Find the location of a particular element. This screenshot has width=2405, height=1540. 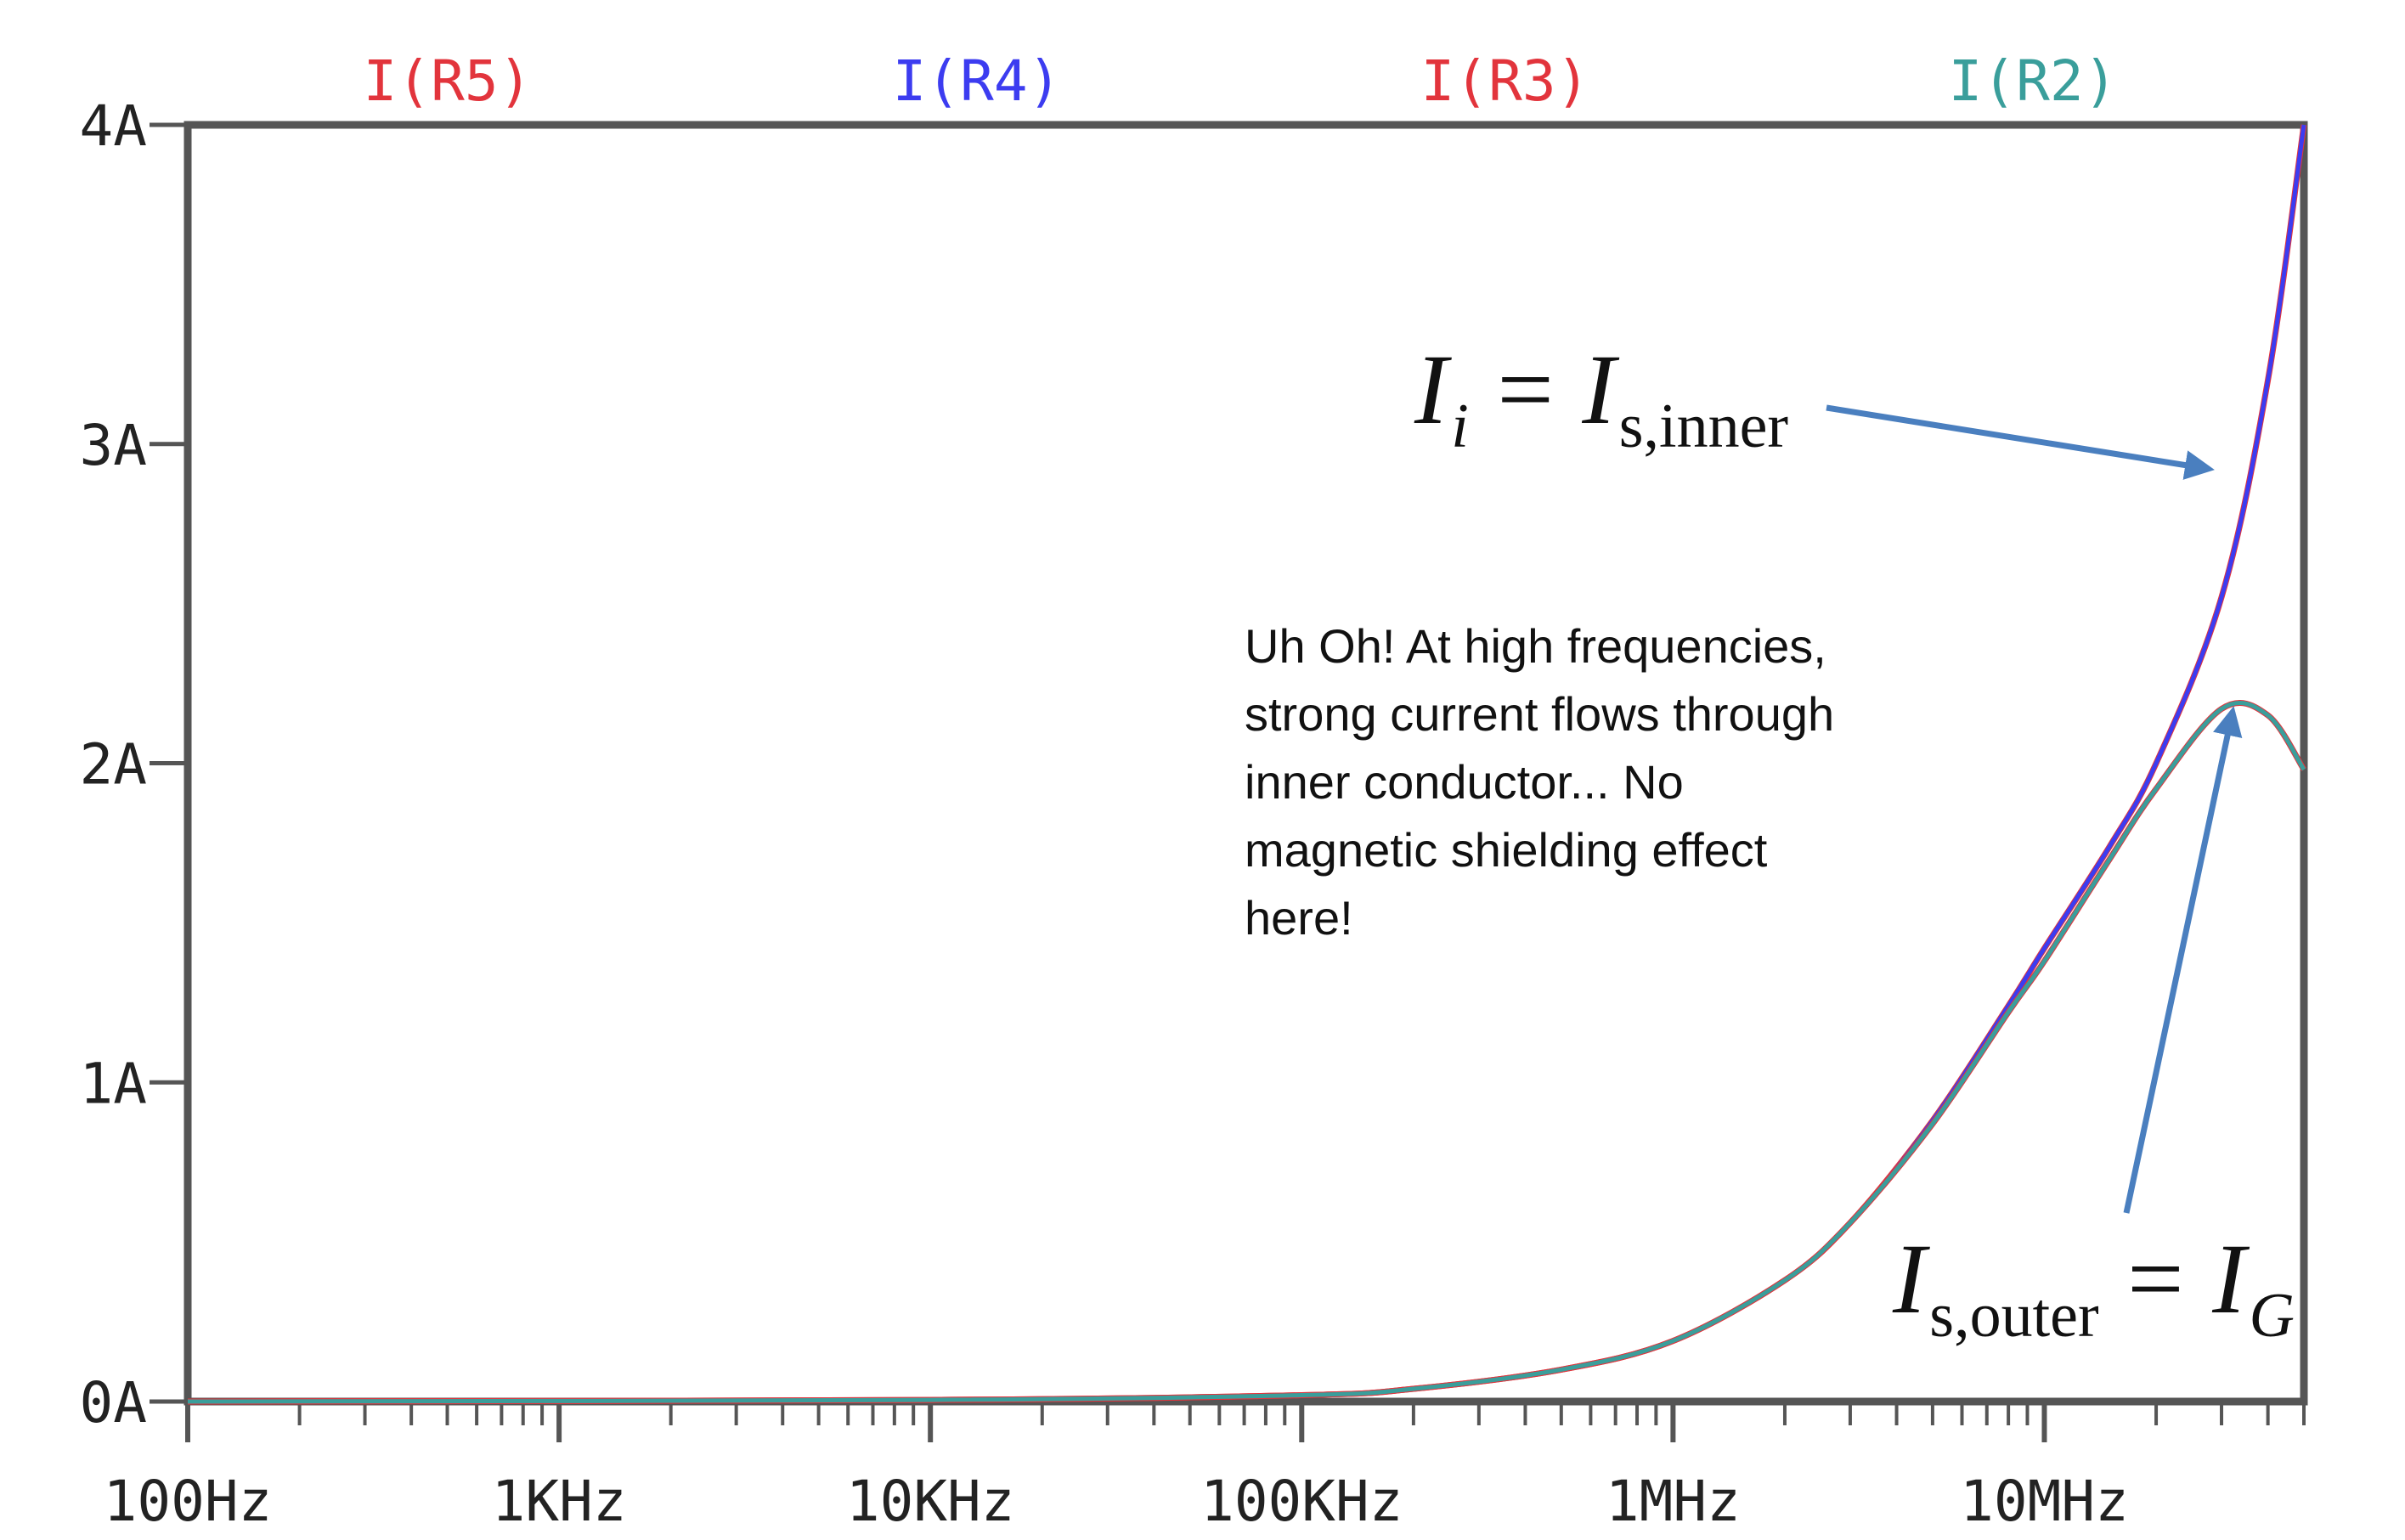

x-tick-label: 1MHz is located at coordinates (1673, 1501).